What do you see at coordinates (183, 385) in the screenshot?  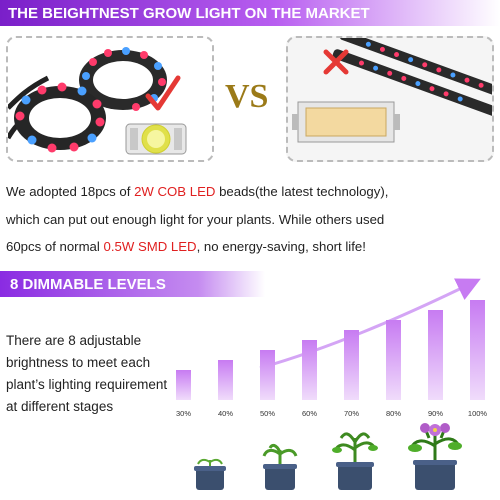 I see `bar-30pct` at bounding box center [183, 385].